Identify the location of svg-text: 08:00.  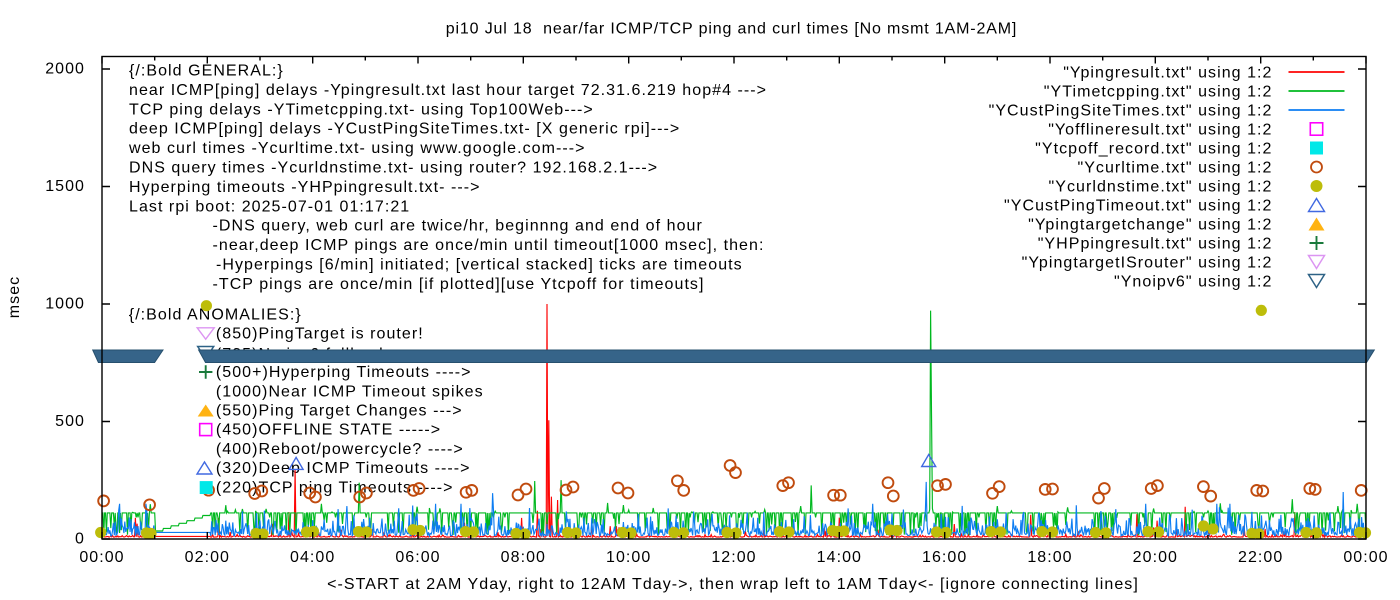
(523, 557).